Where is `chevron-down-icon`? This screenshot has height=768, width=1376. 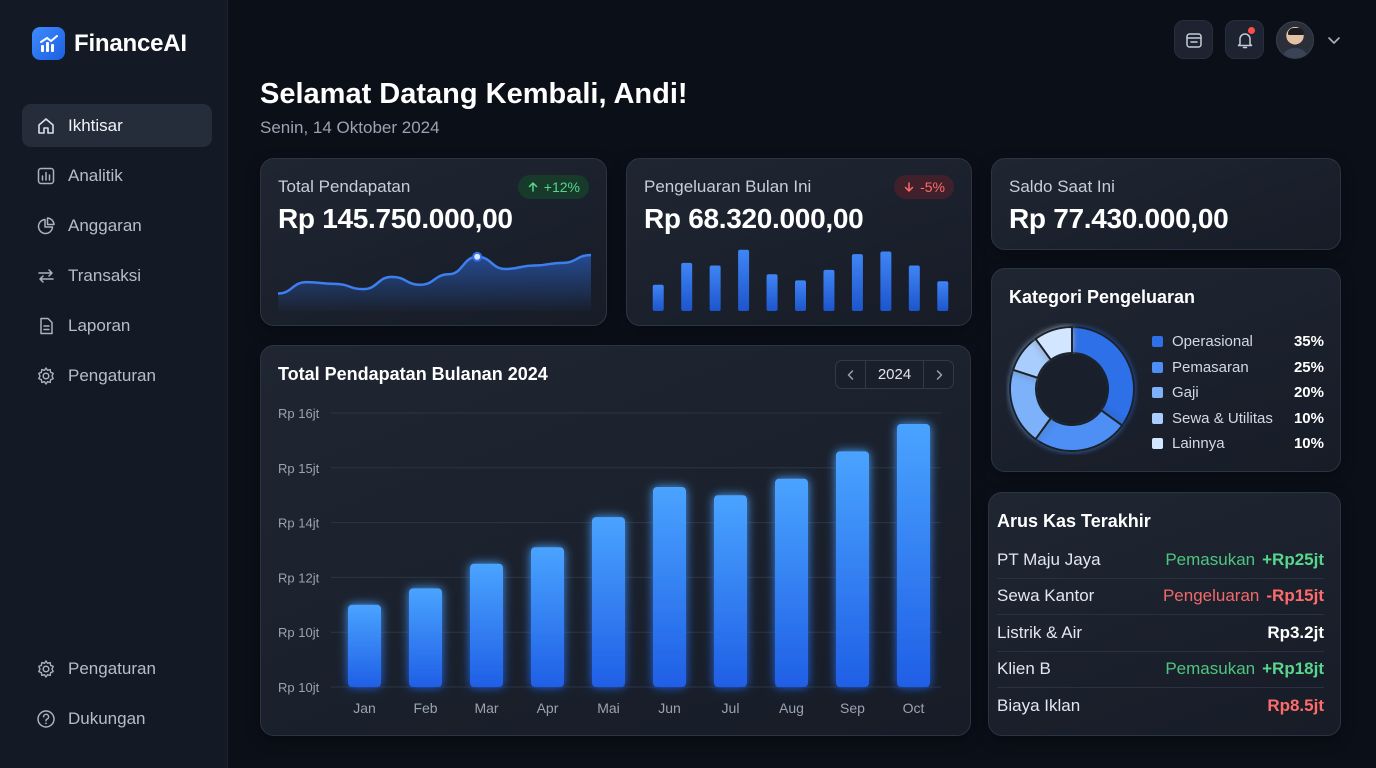
chevron-down-icon is located at coordinates (1334, 40).